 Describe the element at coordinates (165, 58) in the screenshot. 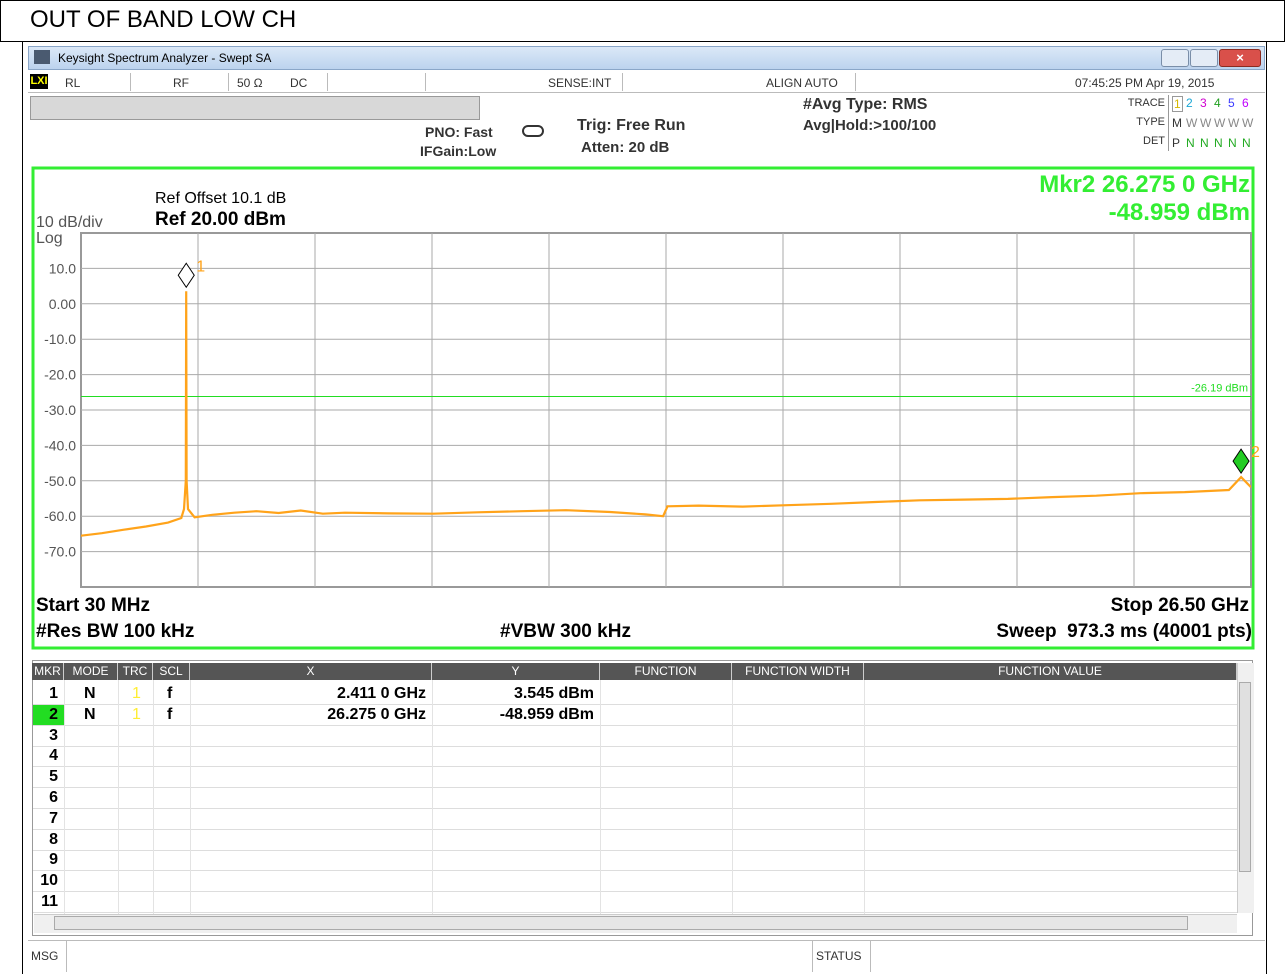

I see `window-title: Keysight Spectrum Analyzer - Swept SA` at that location.